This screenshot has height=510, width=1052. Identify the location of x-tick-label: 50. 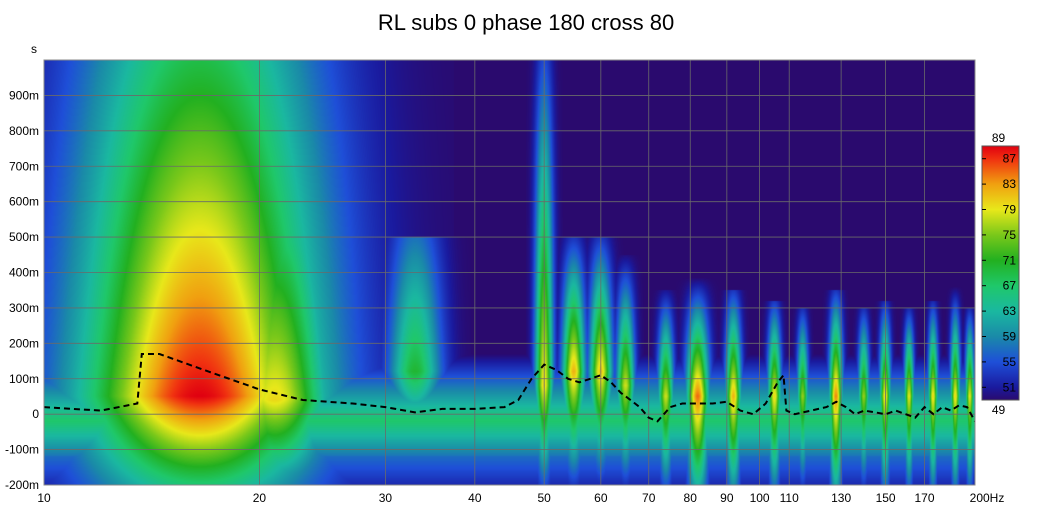
(544, 498).